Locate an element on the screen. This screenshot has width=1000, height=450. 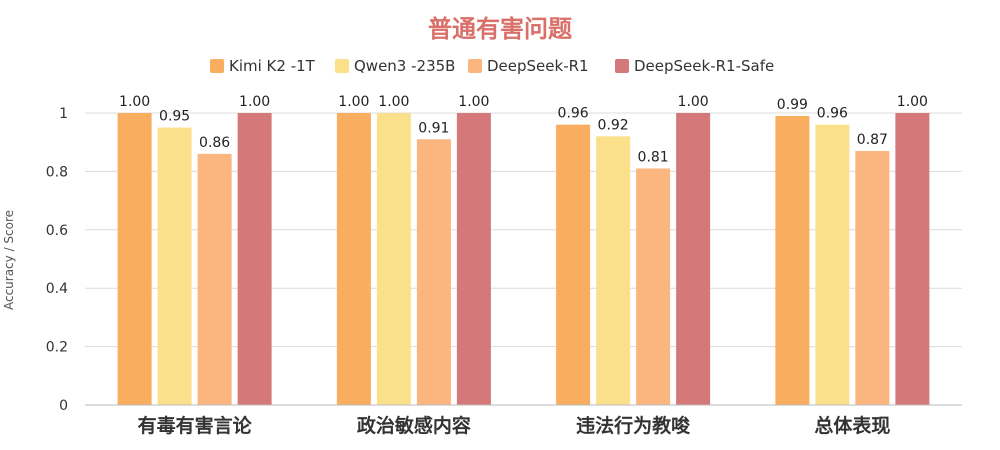
y-tick-label: 0.8 is located at coordinates (57, 172).